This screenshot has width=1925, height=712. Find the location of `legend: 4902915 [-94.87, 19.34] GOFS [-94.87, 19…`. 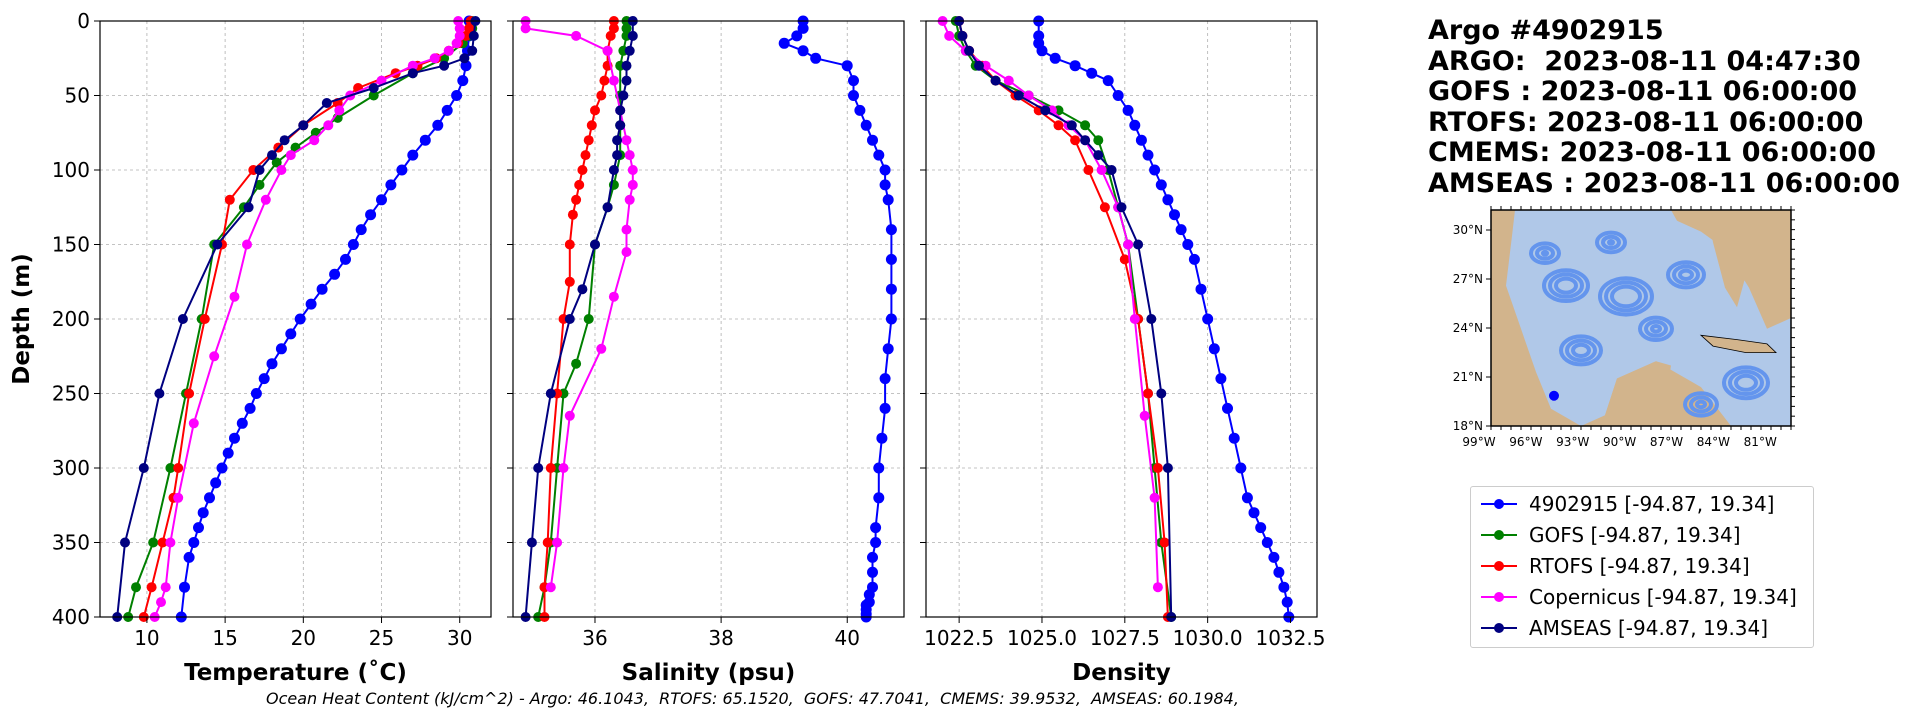

legend: 4902915 [-94.87, 19.34] GOFS [-94.87, 19… is located at coordinates (1642, 567).